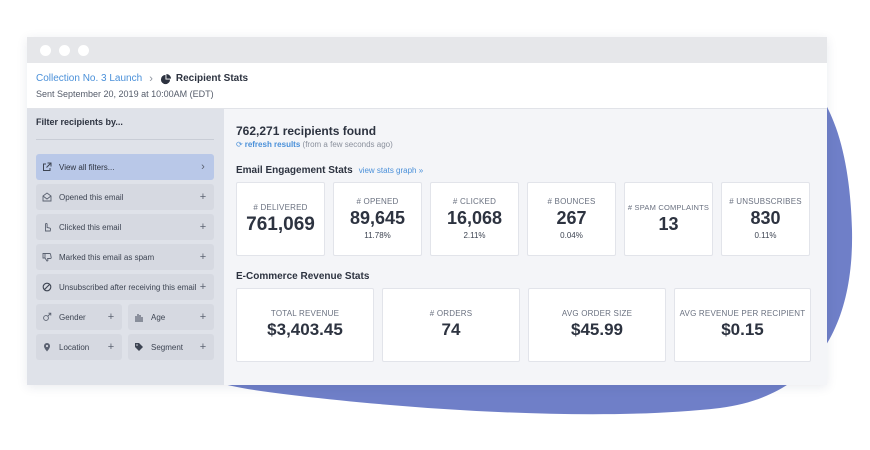 Image resolution: width=870 pixels, height=450 pixels. I want to click on revenue-title: E-Commerce Revenue Stats, so click(303, 276).